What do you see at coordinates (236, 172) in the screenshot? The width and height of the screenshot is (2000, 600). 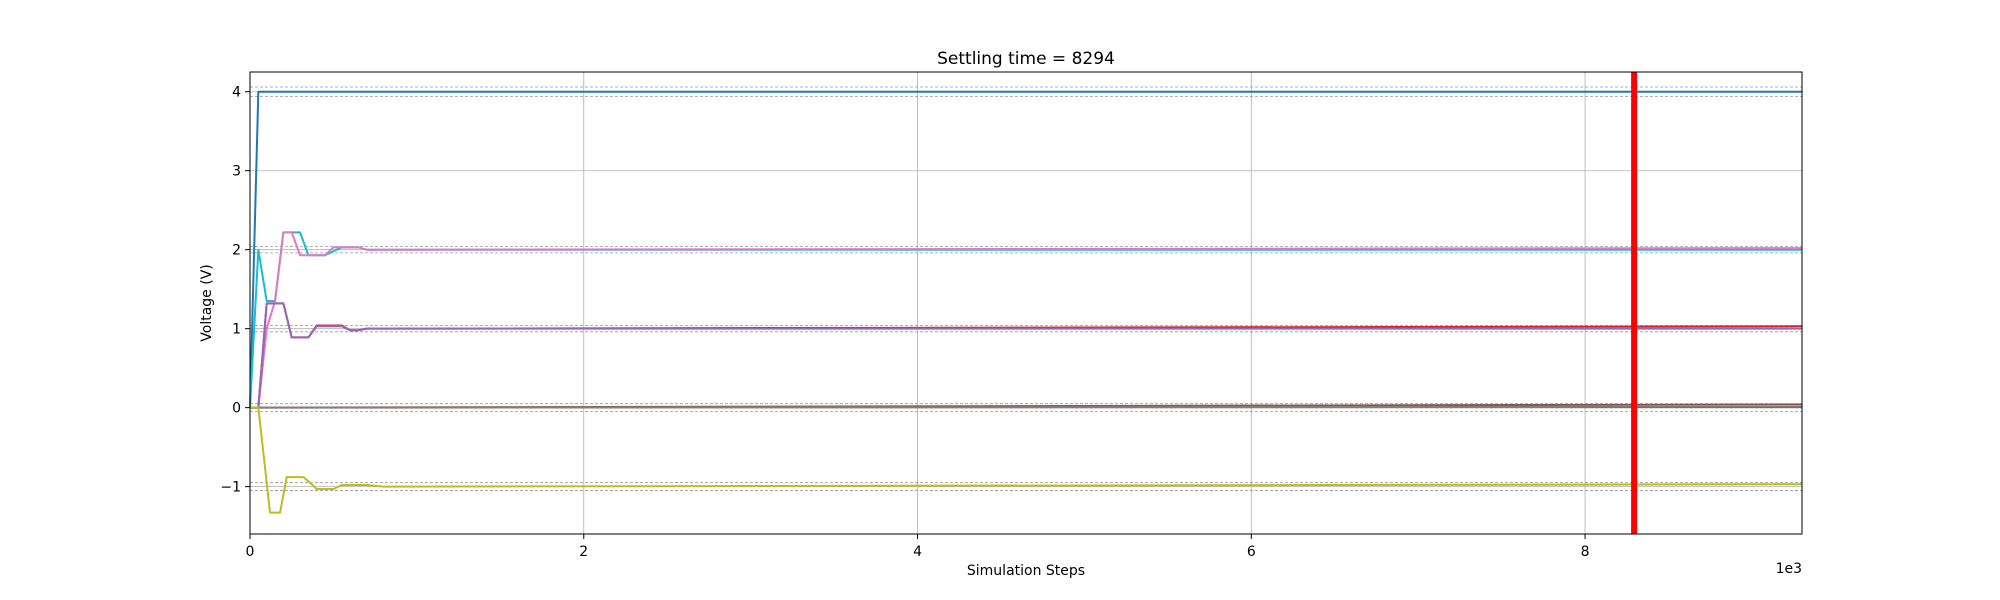 I see `y-tick-label-4: 3` at bounding box center [236, 172].